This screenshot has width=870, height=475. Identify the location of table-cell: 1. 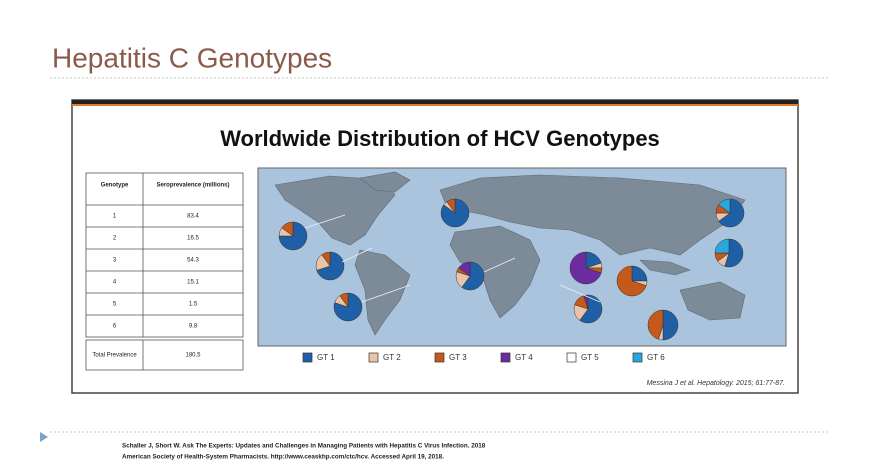
(115, 217).